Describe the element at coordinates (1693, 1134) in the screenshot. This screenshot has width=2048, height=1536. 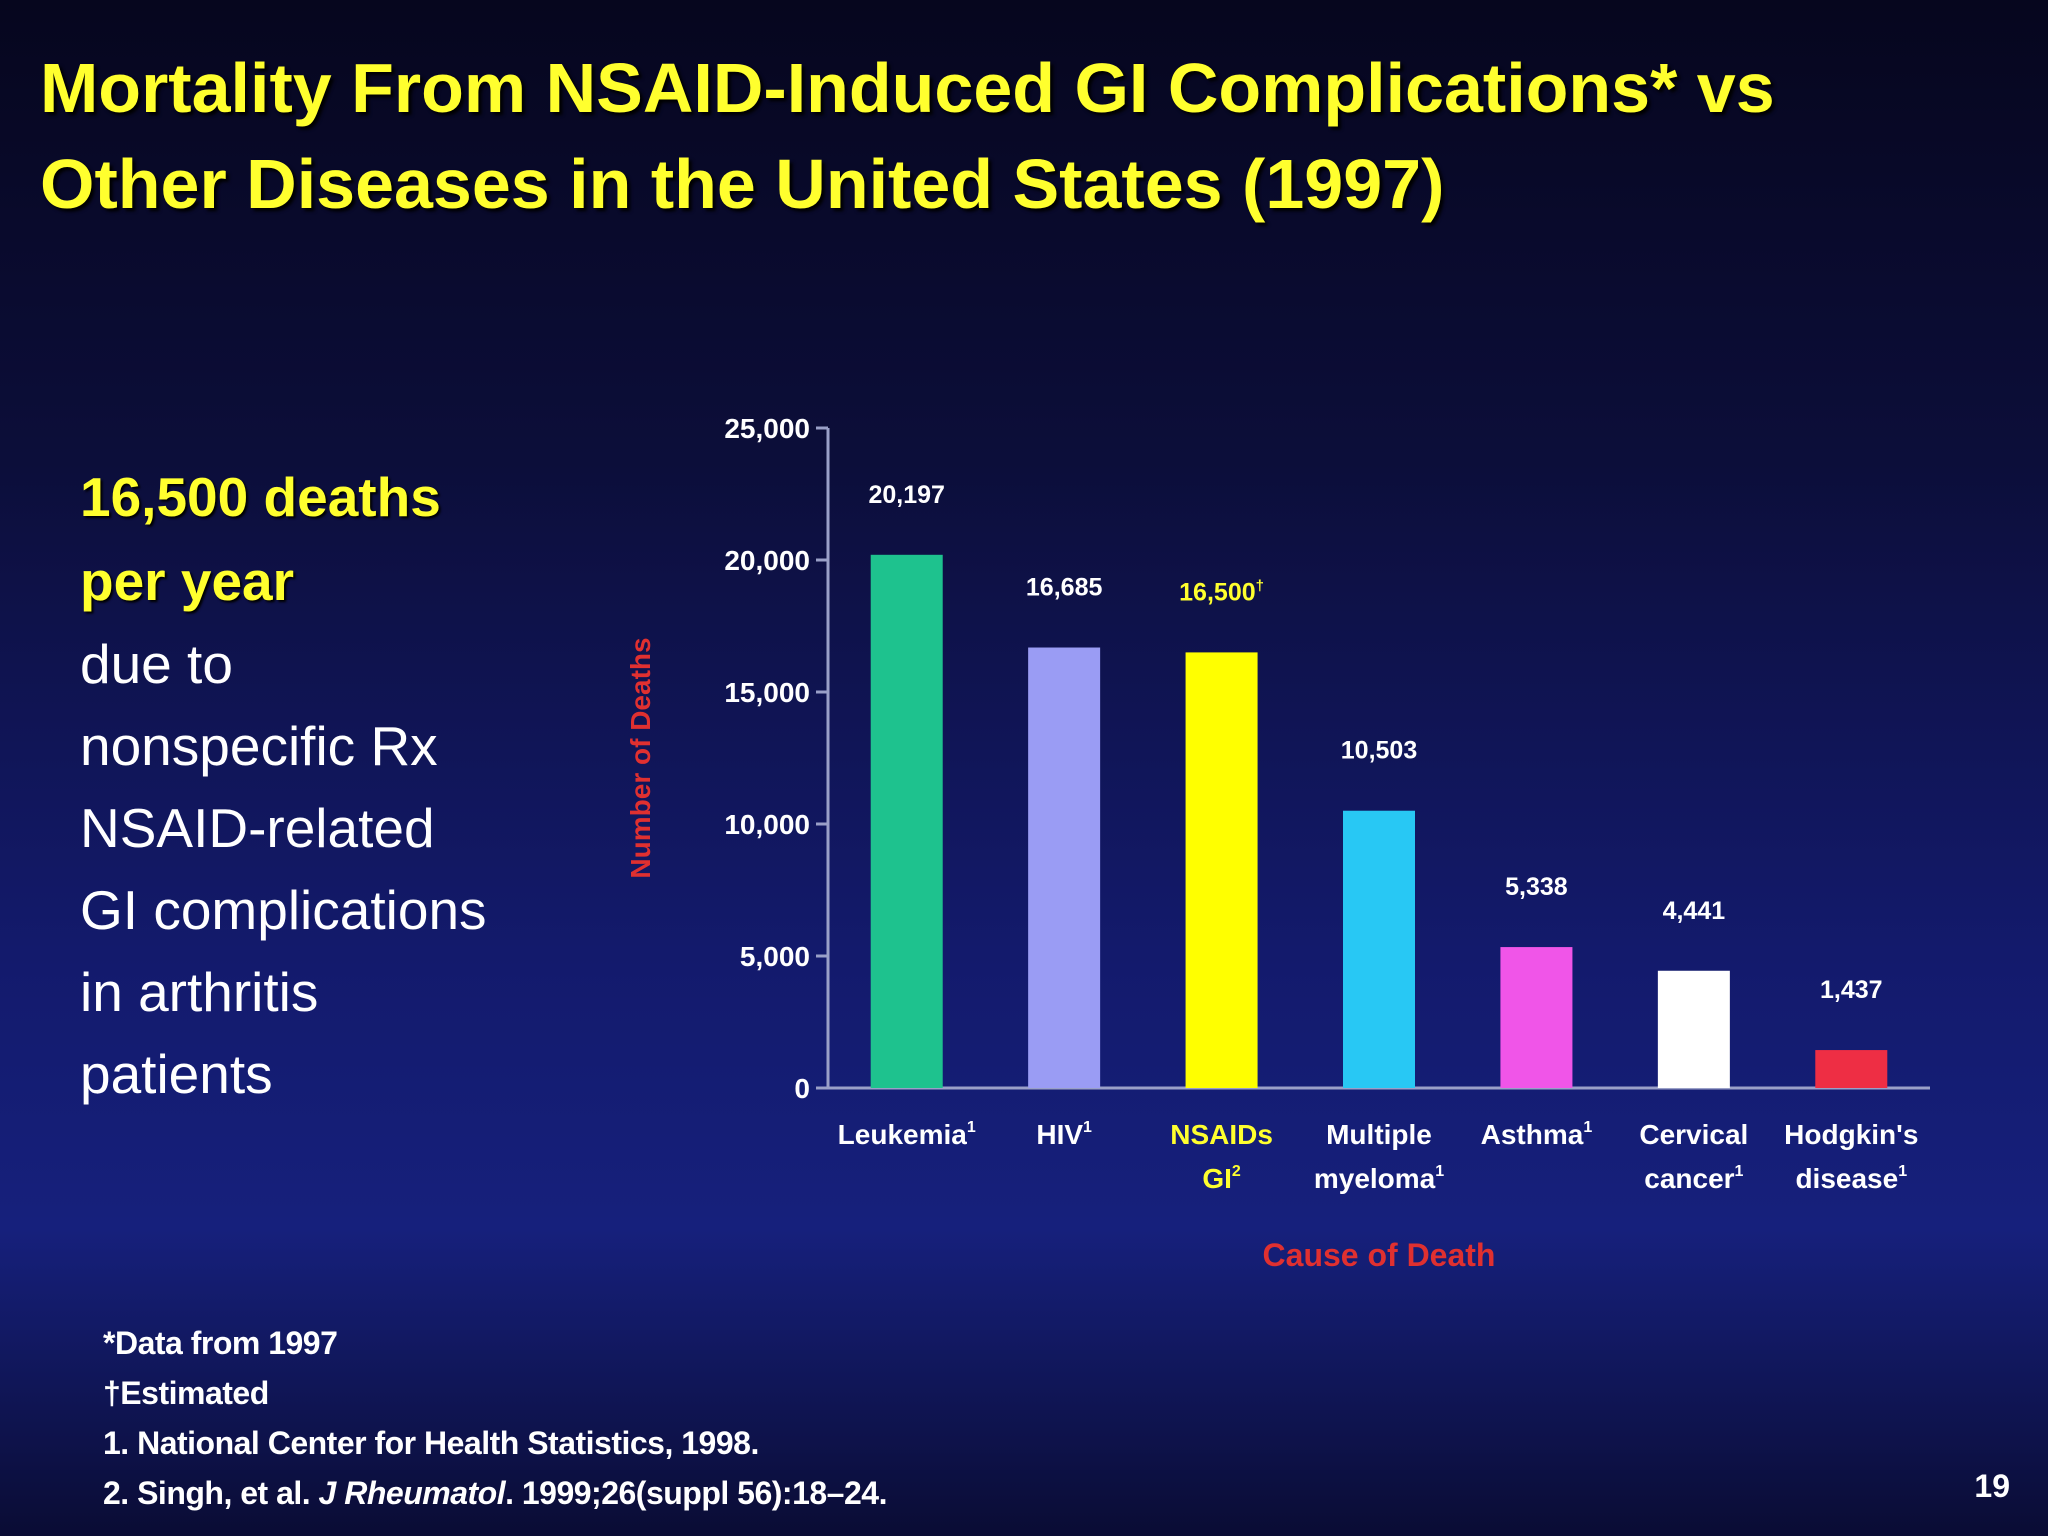
I see `category-label: Cervical` at that location.